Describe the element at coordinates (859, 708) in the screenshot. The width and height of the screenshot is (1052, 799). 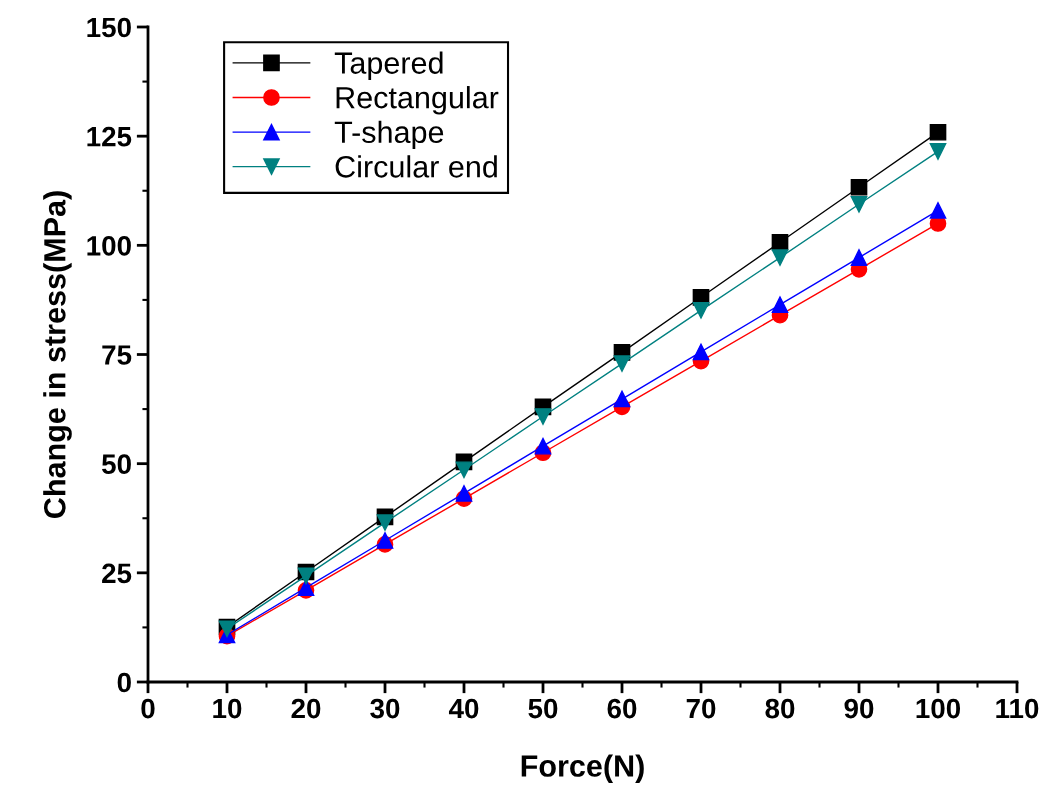
I see `x-tick-label: 90` at that location.